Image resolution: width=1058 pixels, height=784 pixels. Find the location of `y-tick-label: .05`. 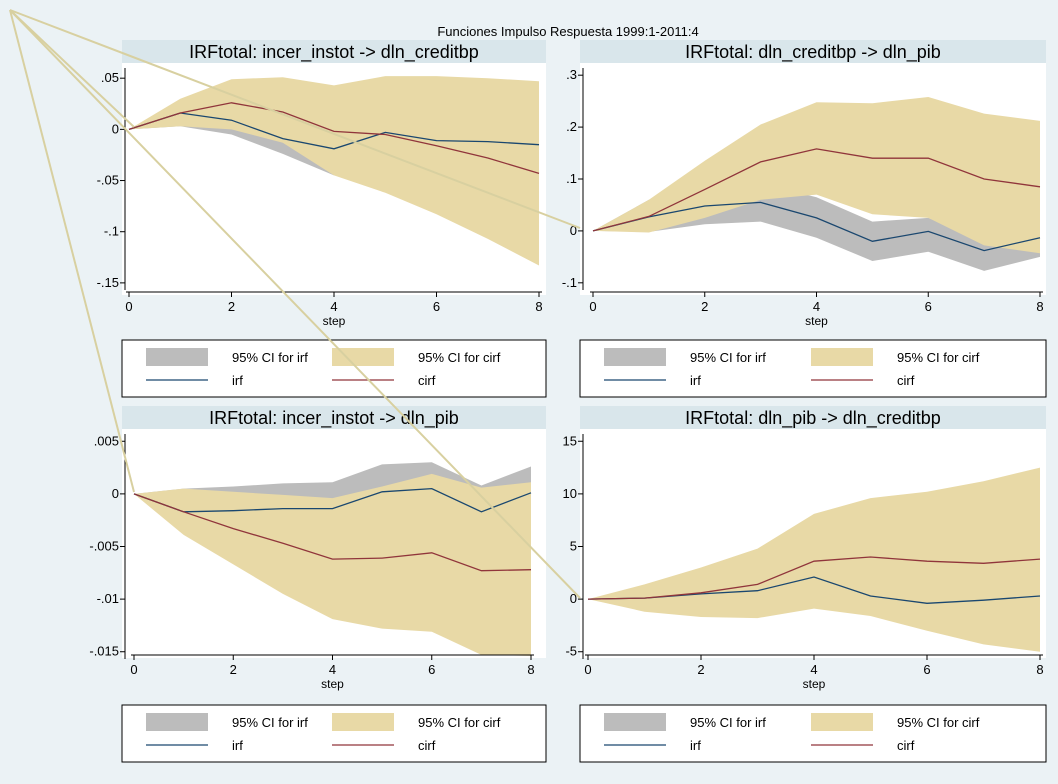

y-tick-label: .05 is located at coordinates (110, 77).